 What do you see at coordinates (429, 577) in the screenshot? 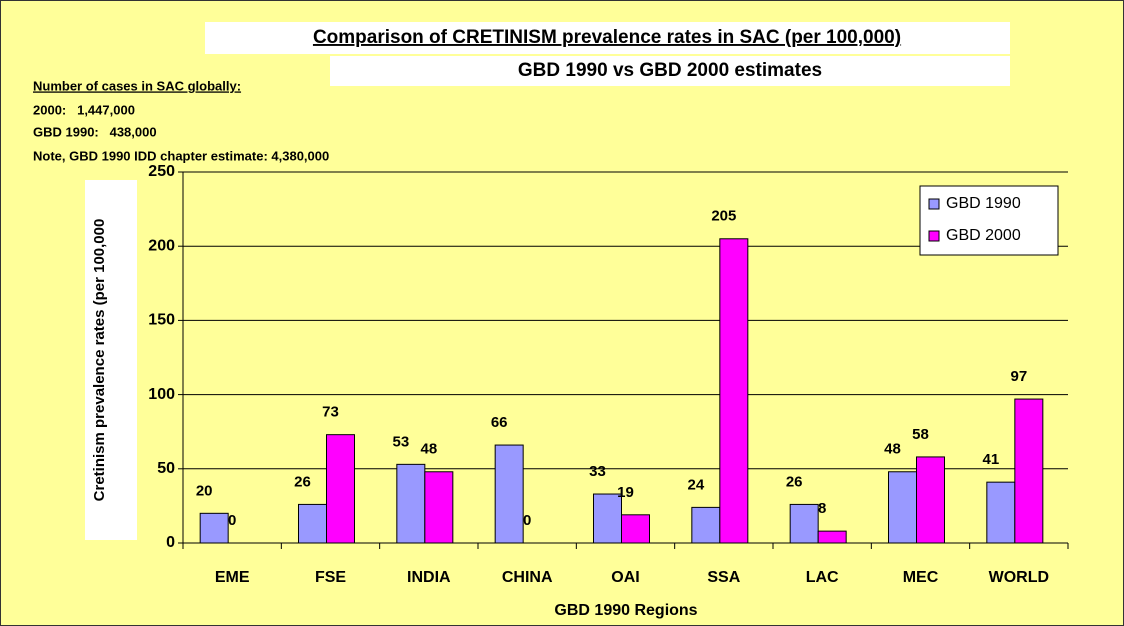
I see `x-tick-label: INDIA` at bounding box center [429, 577].